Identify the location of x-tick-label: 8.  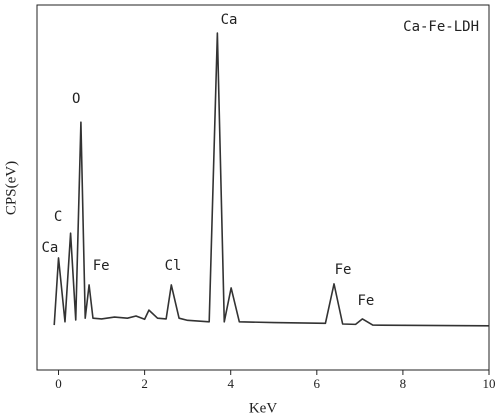
(403, 383).